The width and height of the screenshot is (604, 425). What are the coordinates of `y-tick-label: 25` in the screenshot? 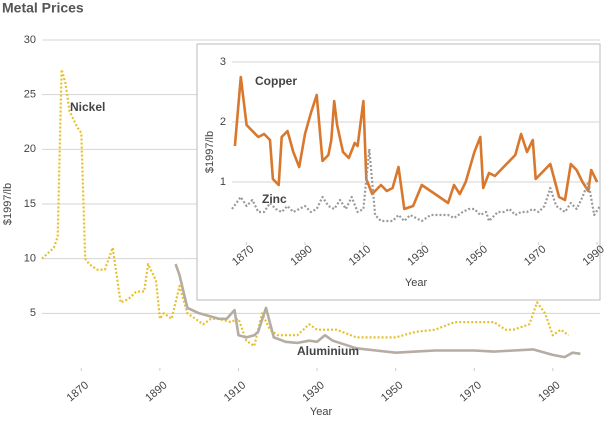 It's located at (30, 95).